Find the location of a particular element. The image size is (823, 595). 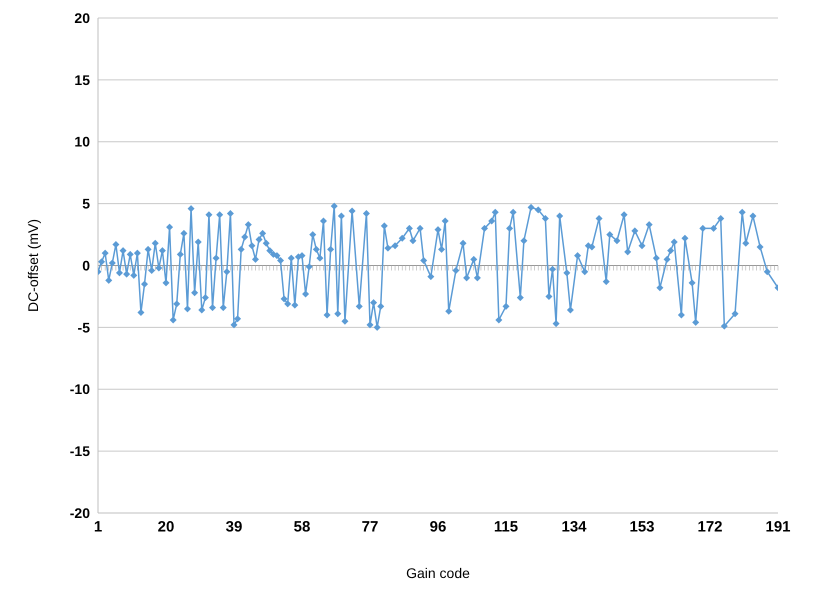

y-tick-label: 20 is located at coordinates (82, 18).